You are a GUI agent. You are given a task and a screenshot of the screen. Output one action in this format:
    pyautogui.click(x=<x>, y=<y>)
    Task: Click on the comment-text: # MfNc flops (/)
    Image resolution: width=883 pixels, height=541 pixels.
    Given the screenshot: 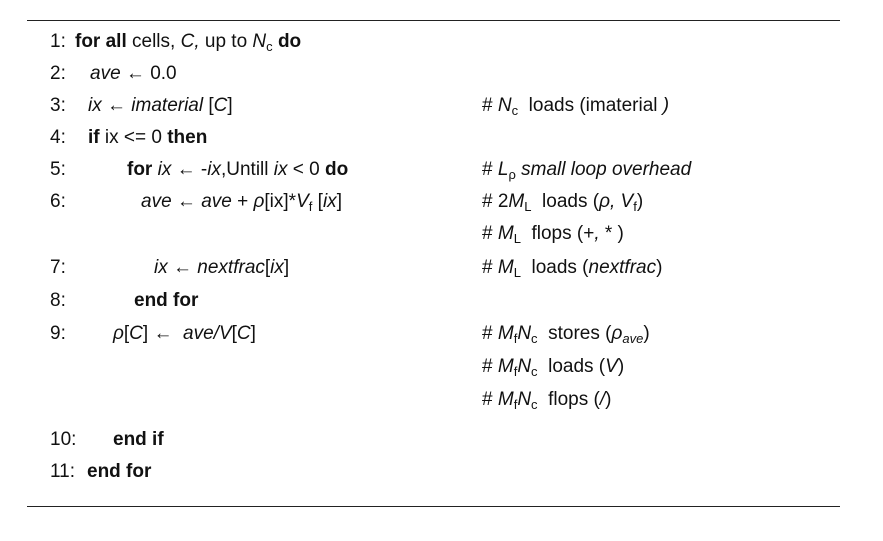 What is the action you would take?
    pyautogui.click(x=547, y=400)
    